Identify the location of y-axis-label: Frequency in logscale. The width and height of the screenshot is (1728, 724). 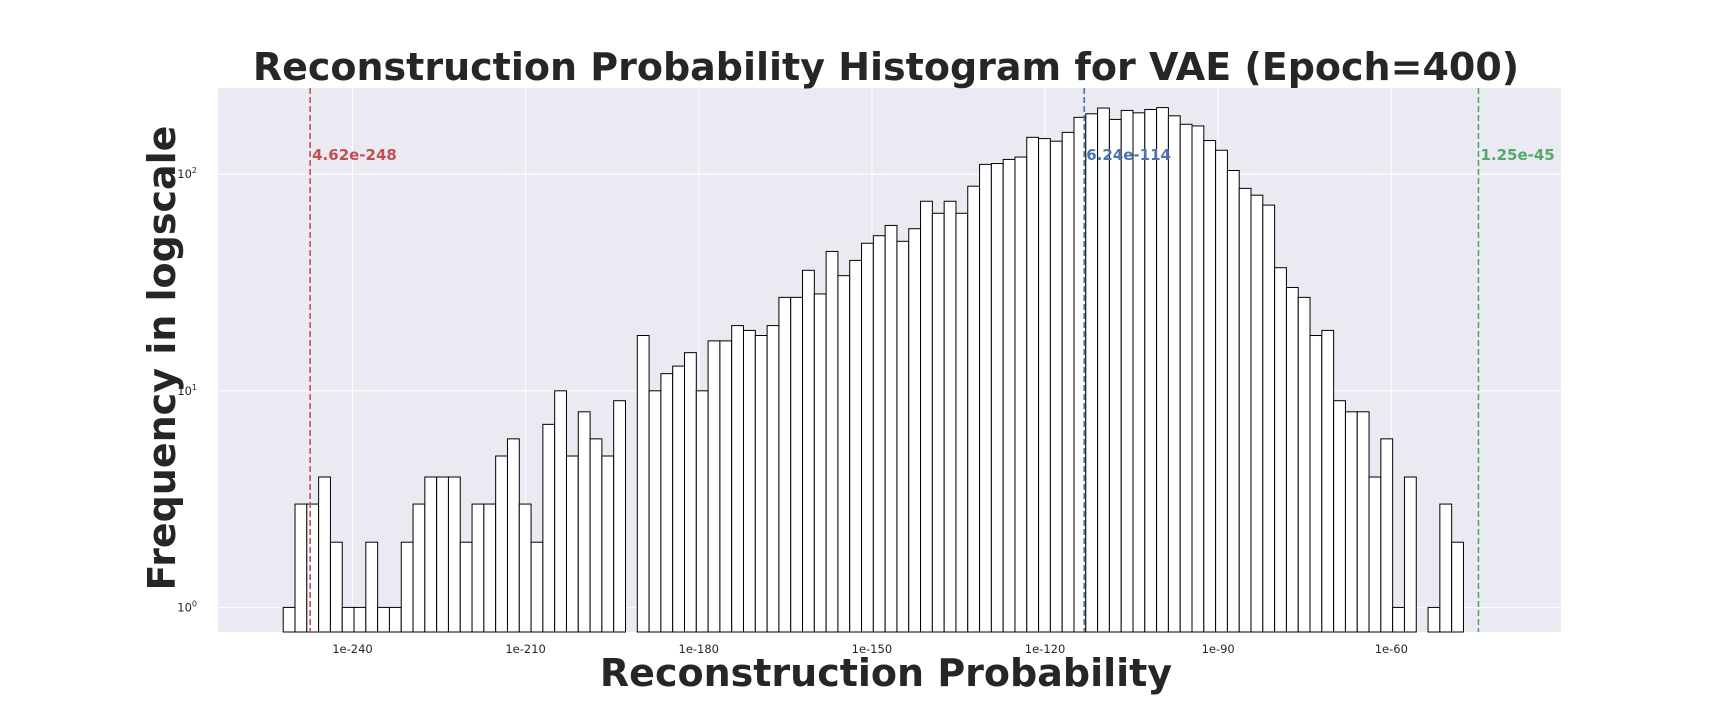
(162, 358).